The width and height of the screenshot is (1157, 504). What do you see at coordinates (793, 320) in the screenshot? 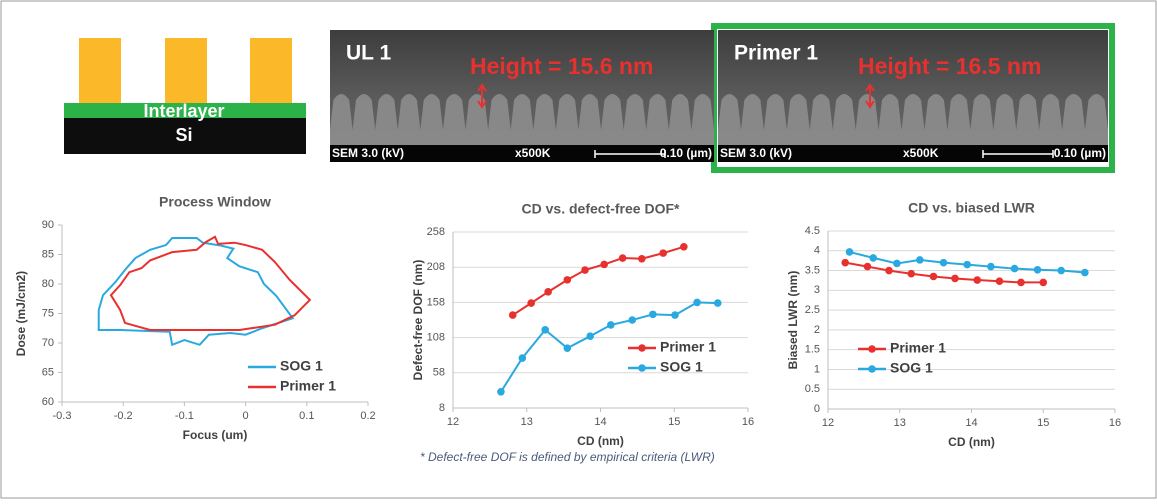
I see `y-axis-label: Biased LWR (nm)` at bounding box center [793, 320].